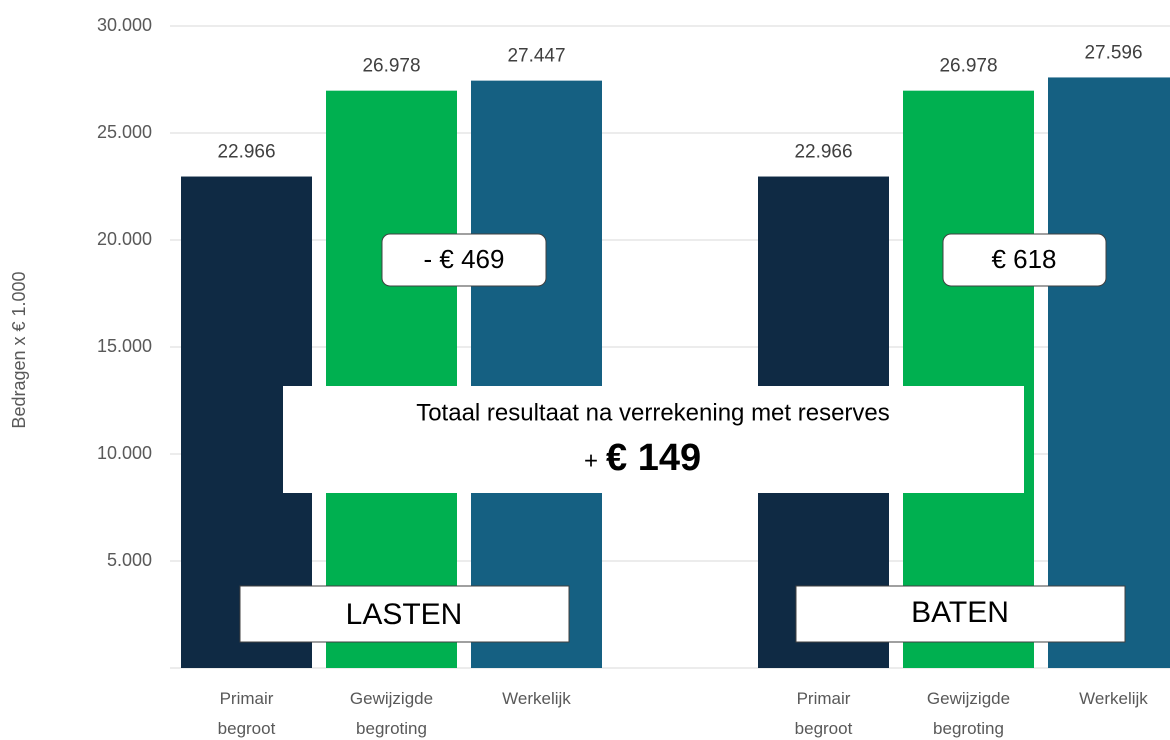 This screenshot has width=1170, height=740. What do you see at coordinates (1113, 52) in the screenshot?
I see `value-label: 27.596` at bounding box center [1113, 52].